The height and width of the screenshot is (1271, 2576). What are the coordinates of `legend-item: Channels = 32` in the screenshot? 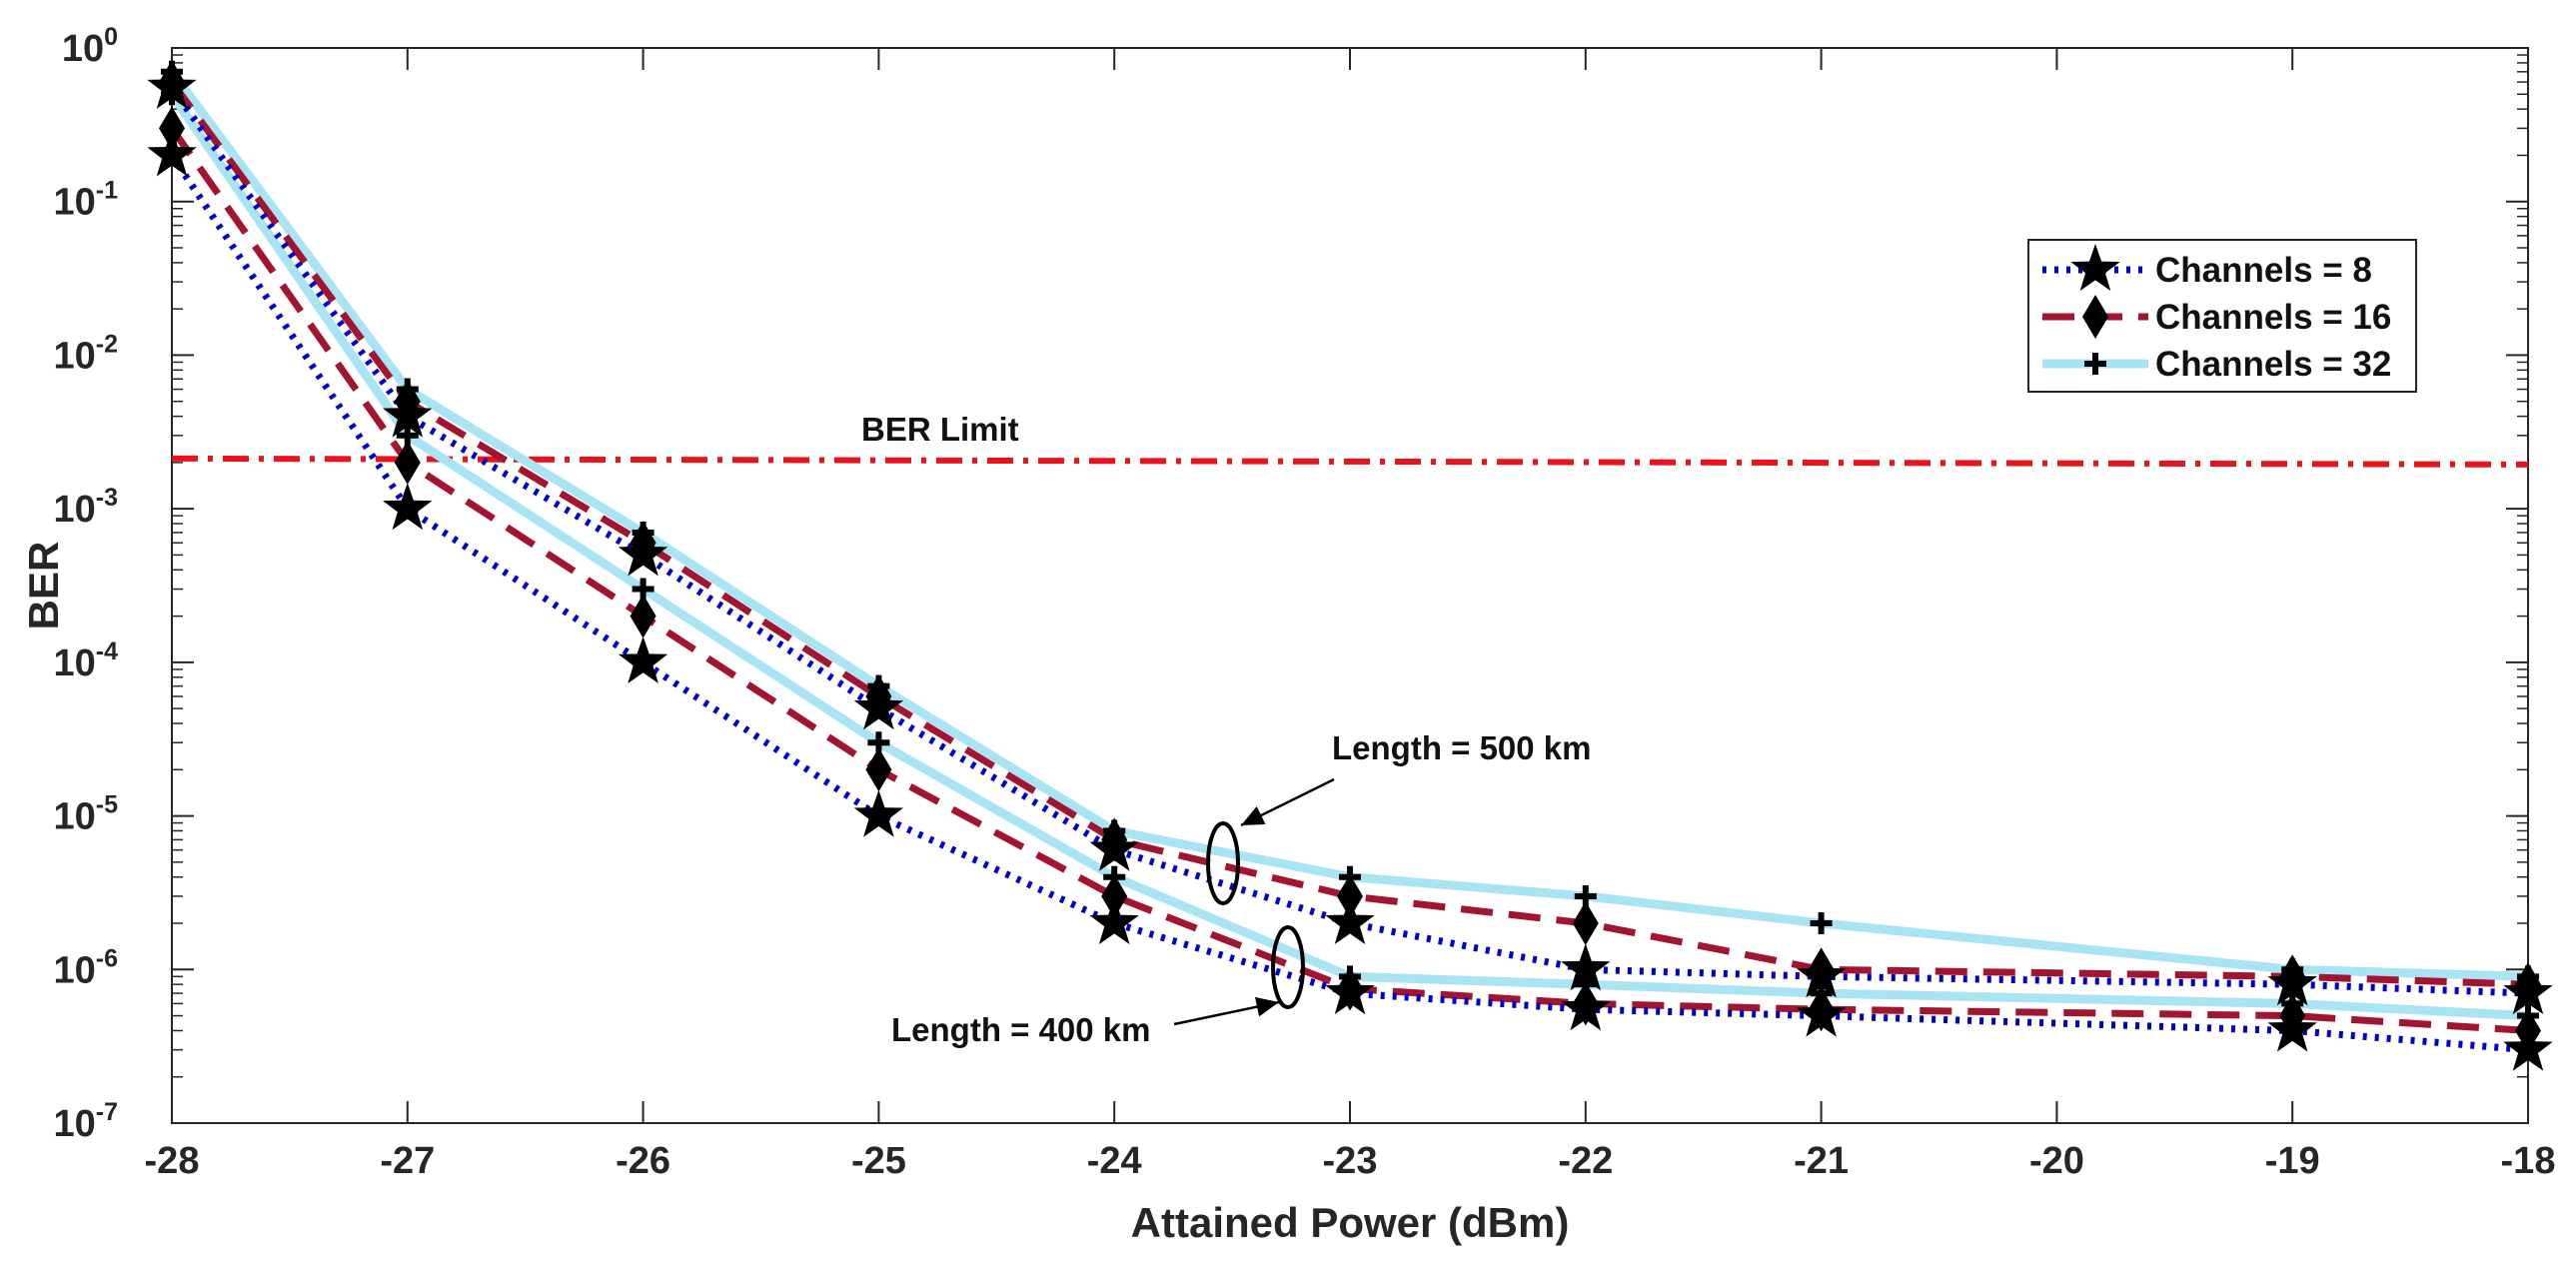 It's located at (2216, 364).